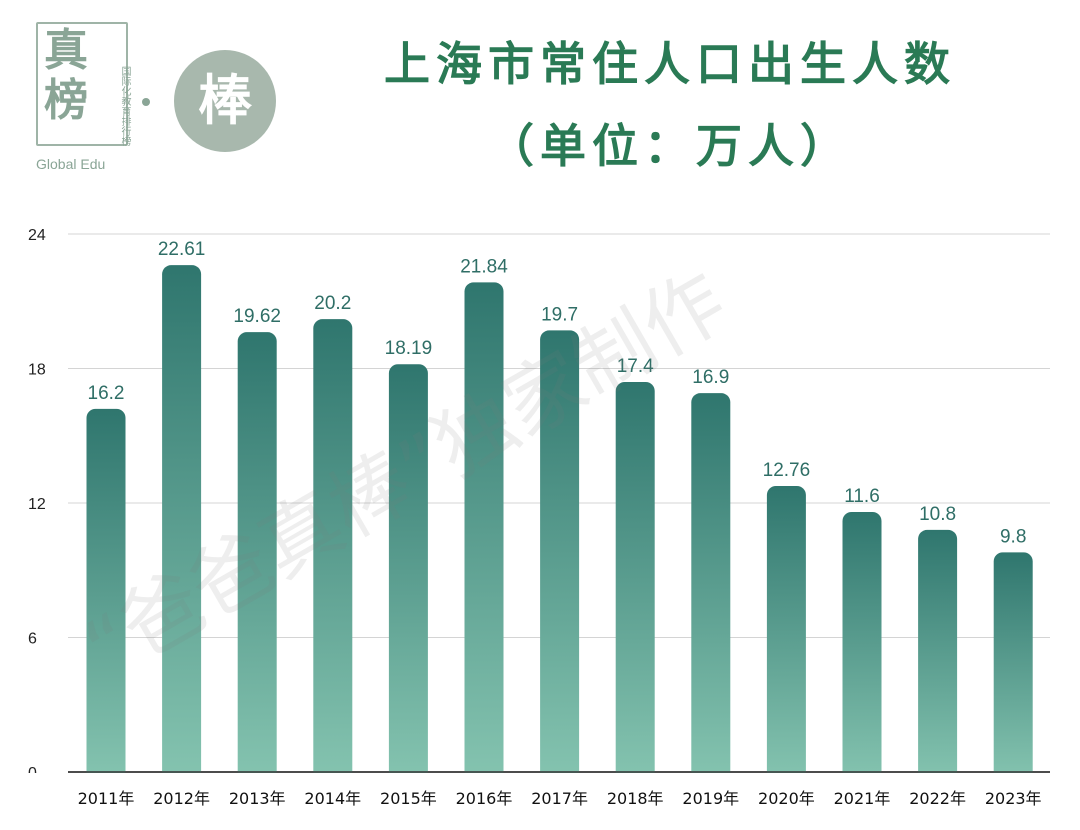 This screenshot has width=1080, height=830. Describe the element at coordinates (786, 632) in the screenshot. I see `bar-2020年` at that location.